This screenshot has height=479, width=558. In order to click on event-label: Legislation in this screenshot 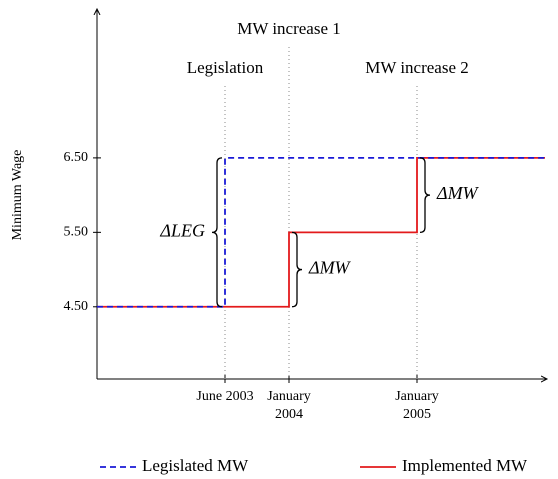, I will do `click(225, 67)`.